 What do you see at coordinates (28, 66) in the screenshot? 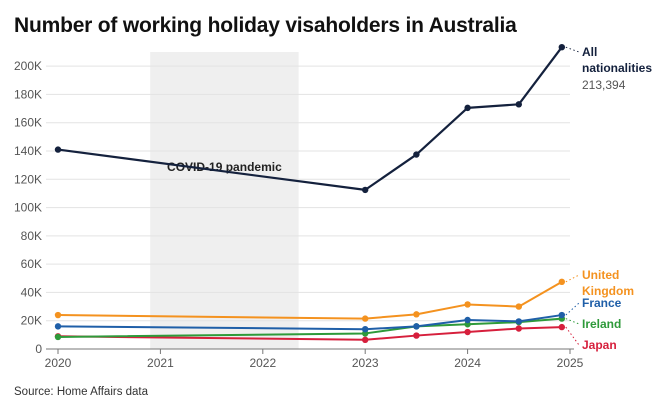
I see `y-tick-label: 200K` at bounding box center [28, 66].